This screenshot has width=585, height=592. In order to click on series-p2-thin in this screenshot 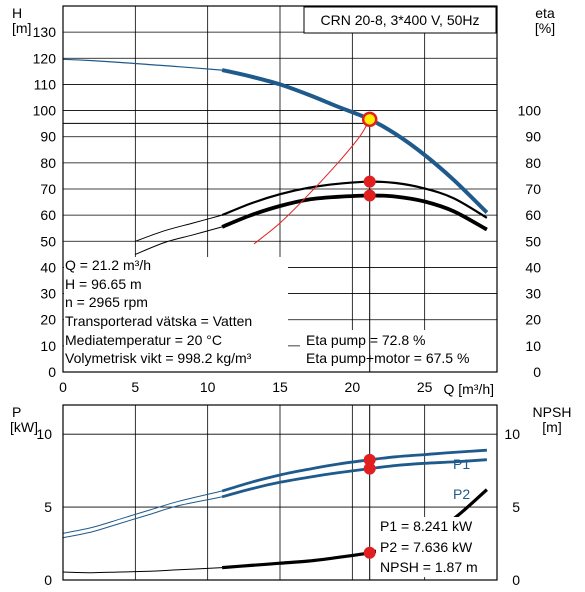, I will do `click(142, 517)`.